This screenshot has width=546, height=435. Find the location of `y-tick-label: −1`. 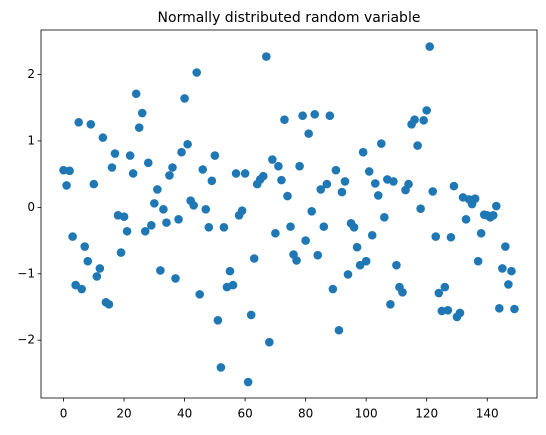

y-tick-label: −1 is located at coordinates (26, 273).